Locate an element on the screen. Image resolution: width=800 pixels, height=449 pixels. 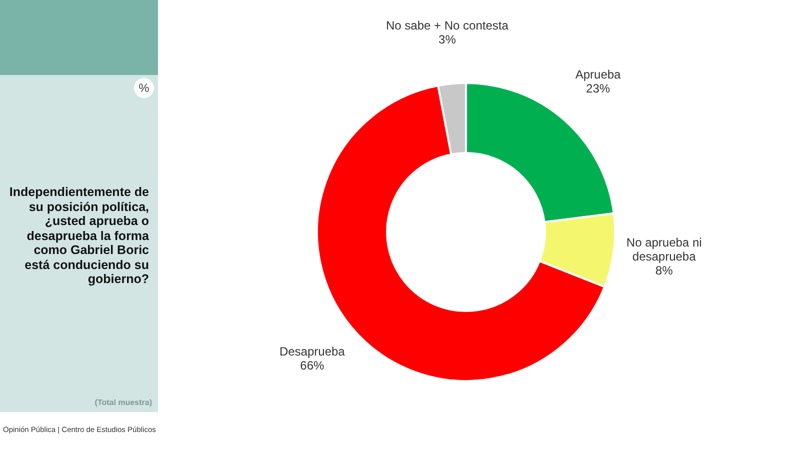
text: Independientemente de su posición política, ¿usted aprueba o desaprueba la forma como Gabriel Boric está conduciendo su gobierno? is located at coordinates (78, 235).